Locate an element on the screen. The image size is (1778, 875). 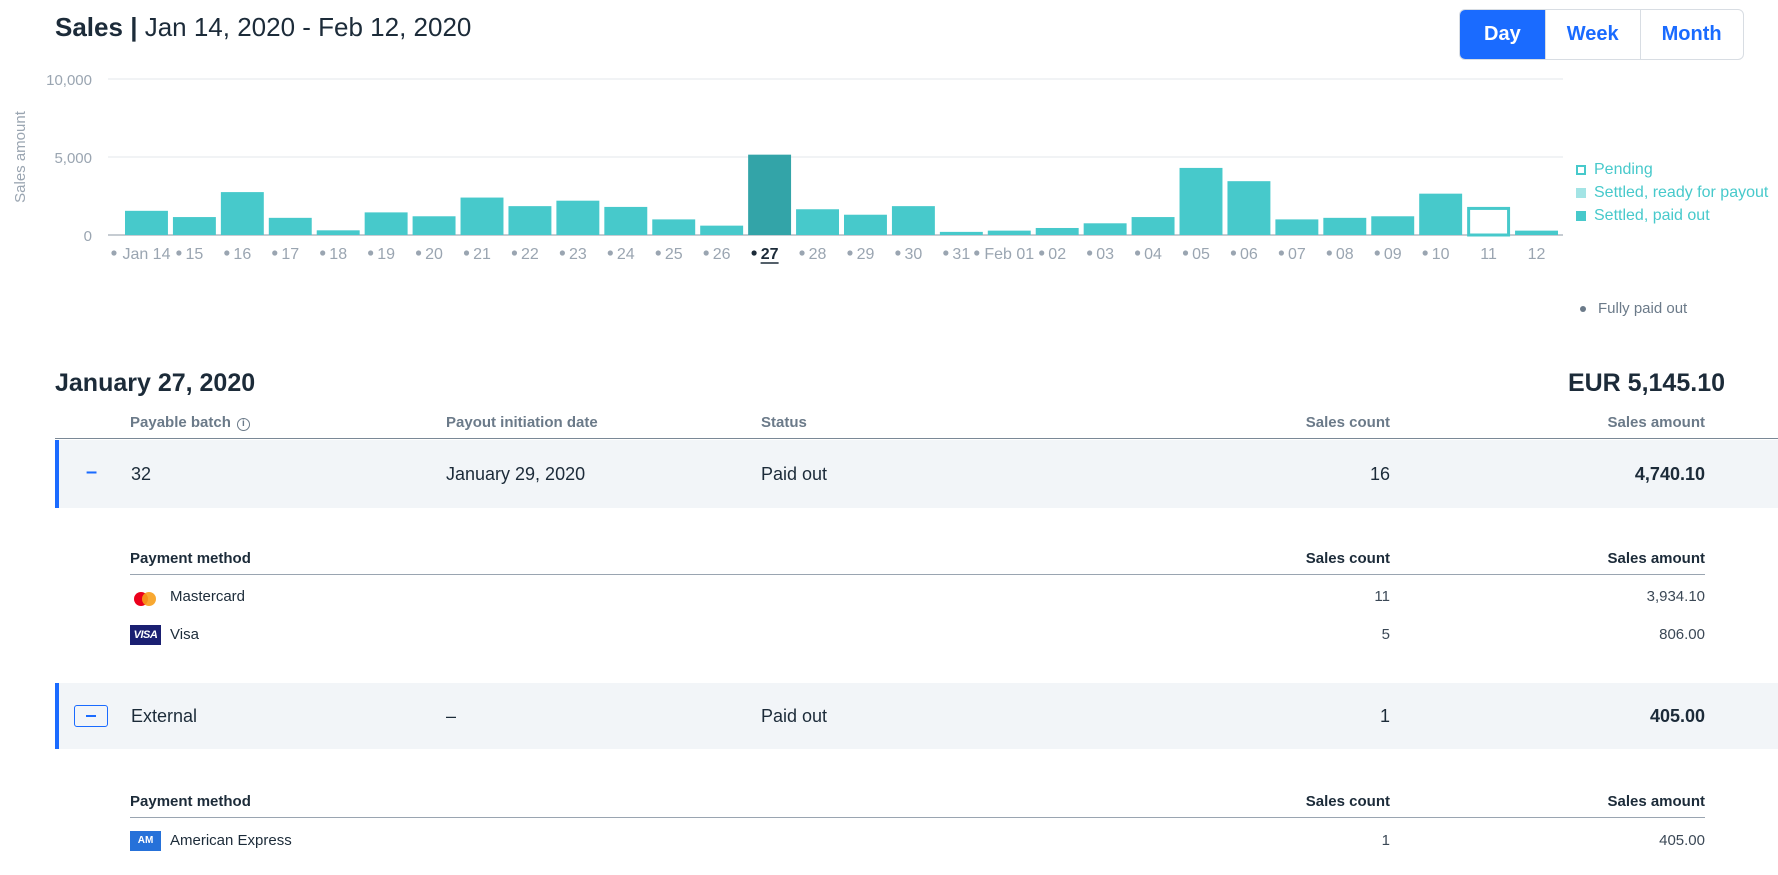
x-tick-label: 18 is located at coordinates (338, 254).